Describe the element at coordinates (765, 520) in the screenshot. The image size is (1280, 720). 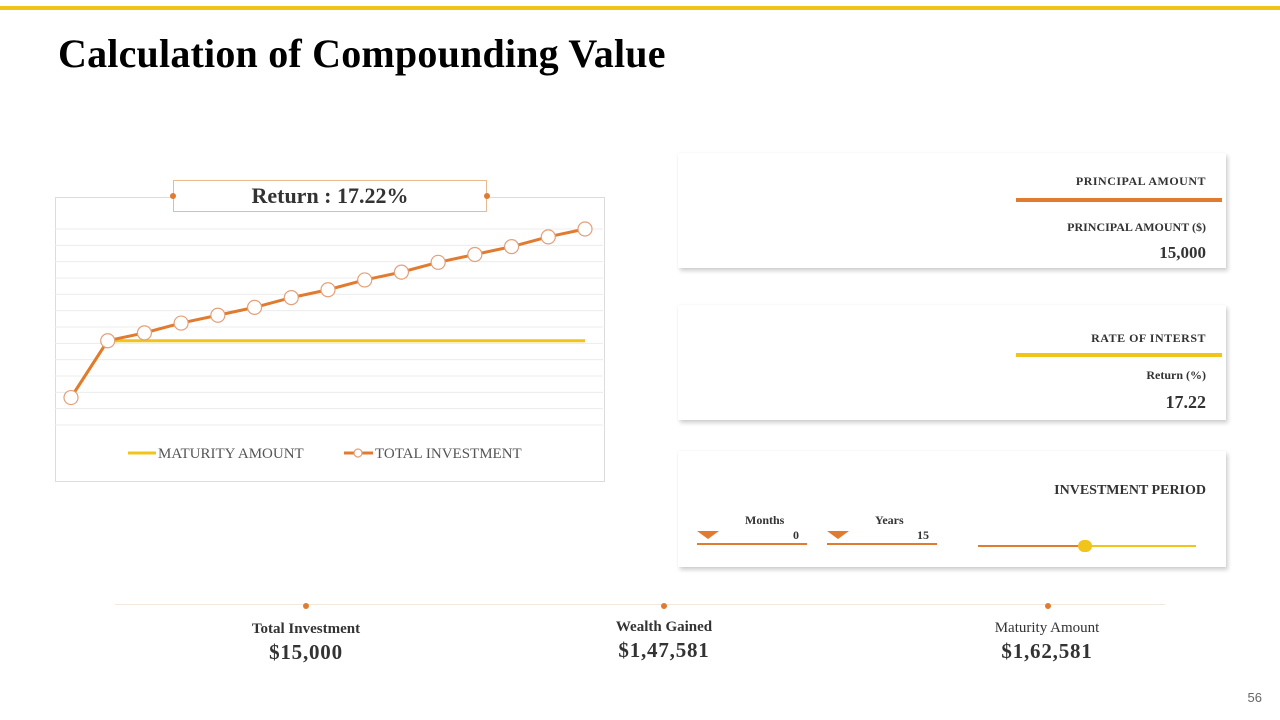
I see `months-label: Months` at that location.